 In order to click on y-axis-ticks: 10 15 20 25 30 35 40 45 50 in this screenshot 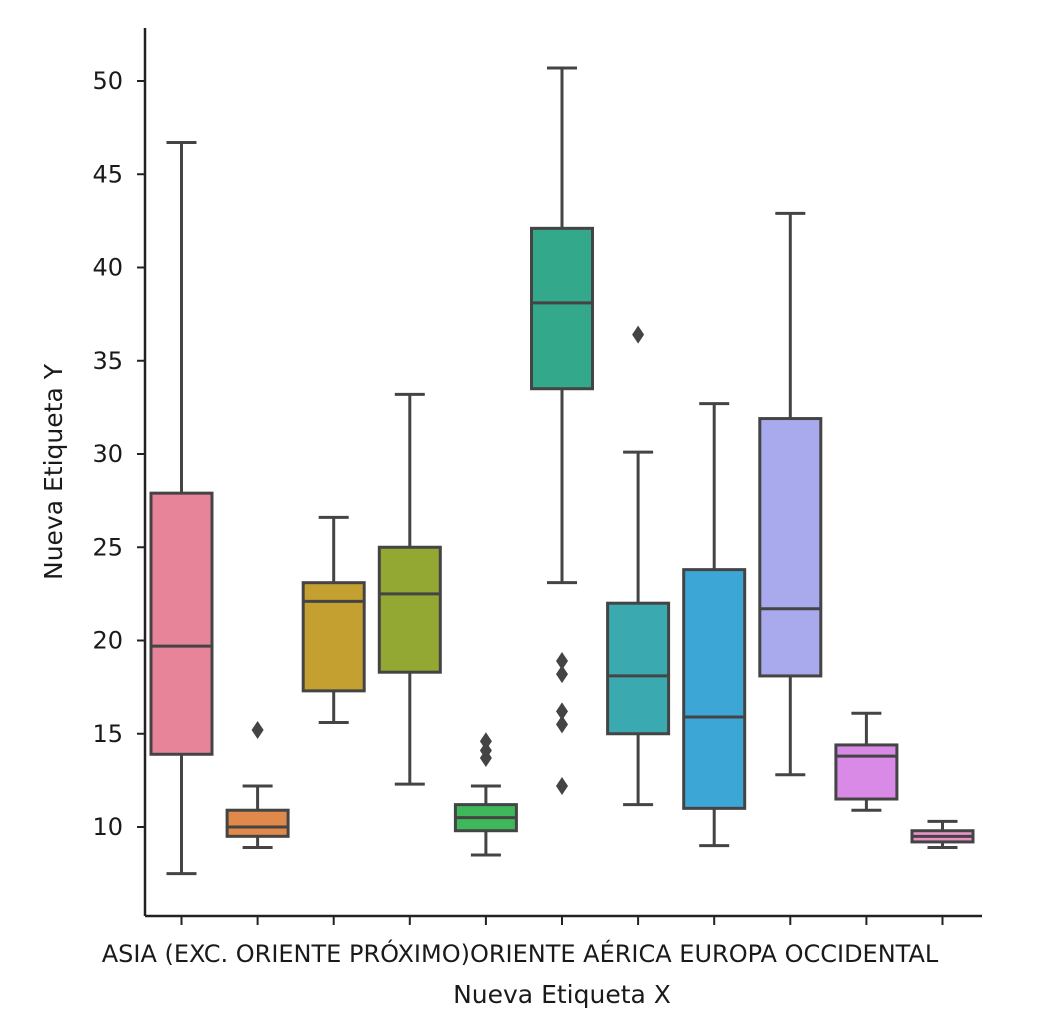, I will do `click(118, 454)`.